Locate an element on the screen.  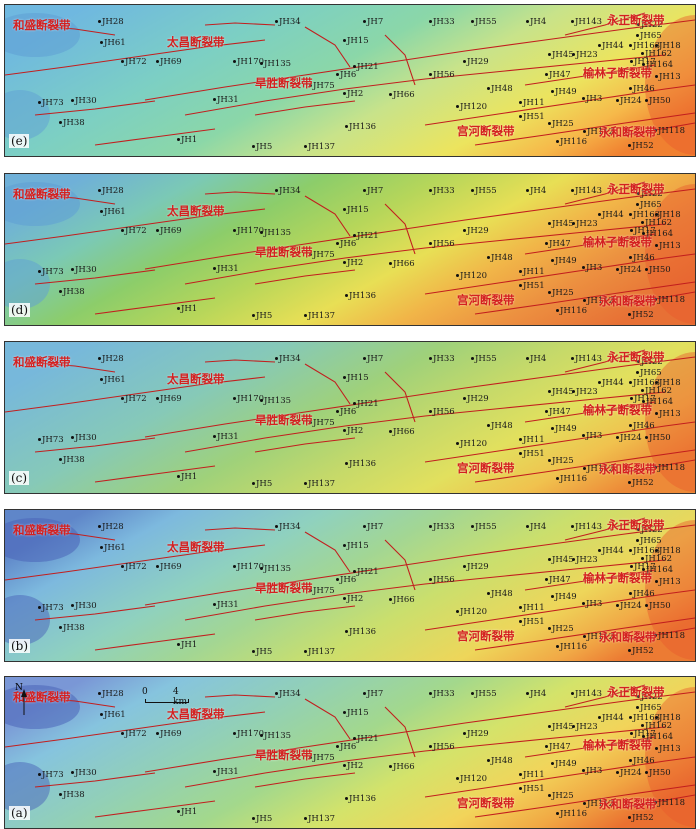
well-marker: JH116 is located at coordinates (571, 479).